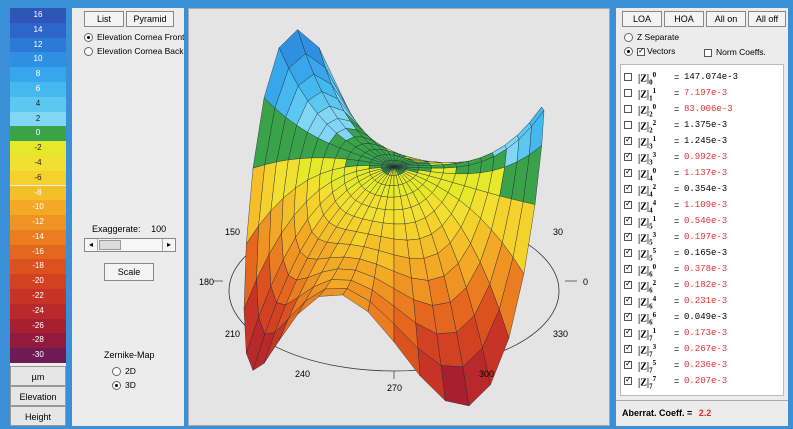 Image resolution: width=793 pixels, height=429 pixels. What do you see at coordinates (706, 365) in the screenshot?
I see `coefficient-value: 0.236e-3` at bounding box center [706, 365].